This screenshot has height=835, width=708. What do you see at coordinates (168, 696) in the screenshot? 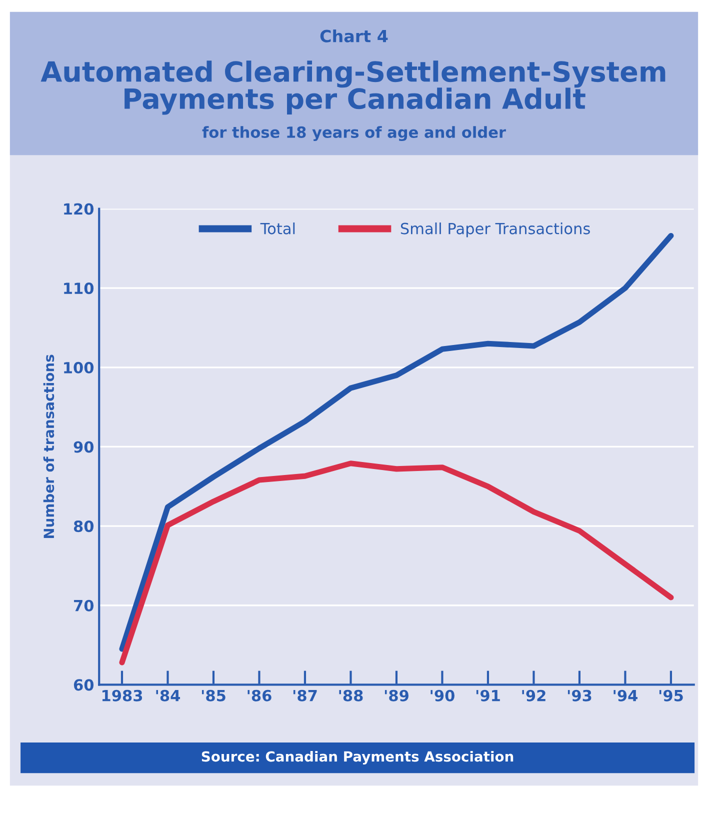
I see `x-tick-label: '84` at bounding box center [168, 696].